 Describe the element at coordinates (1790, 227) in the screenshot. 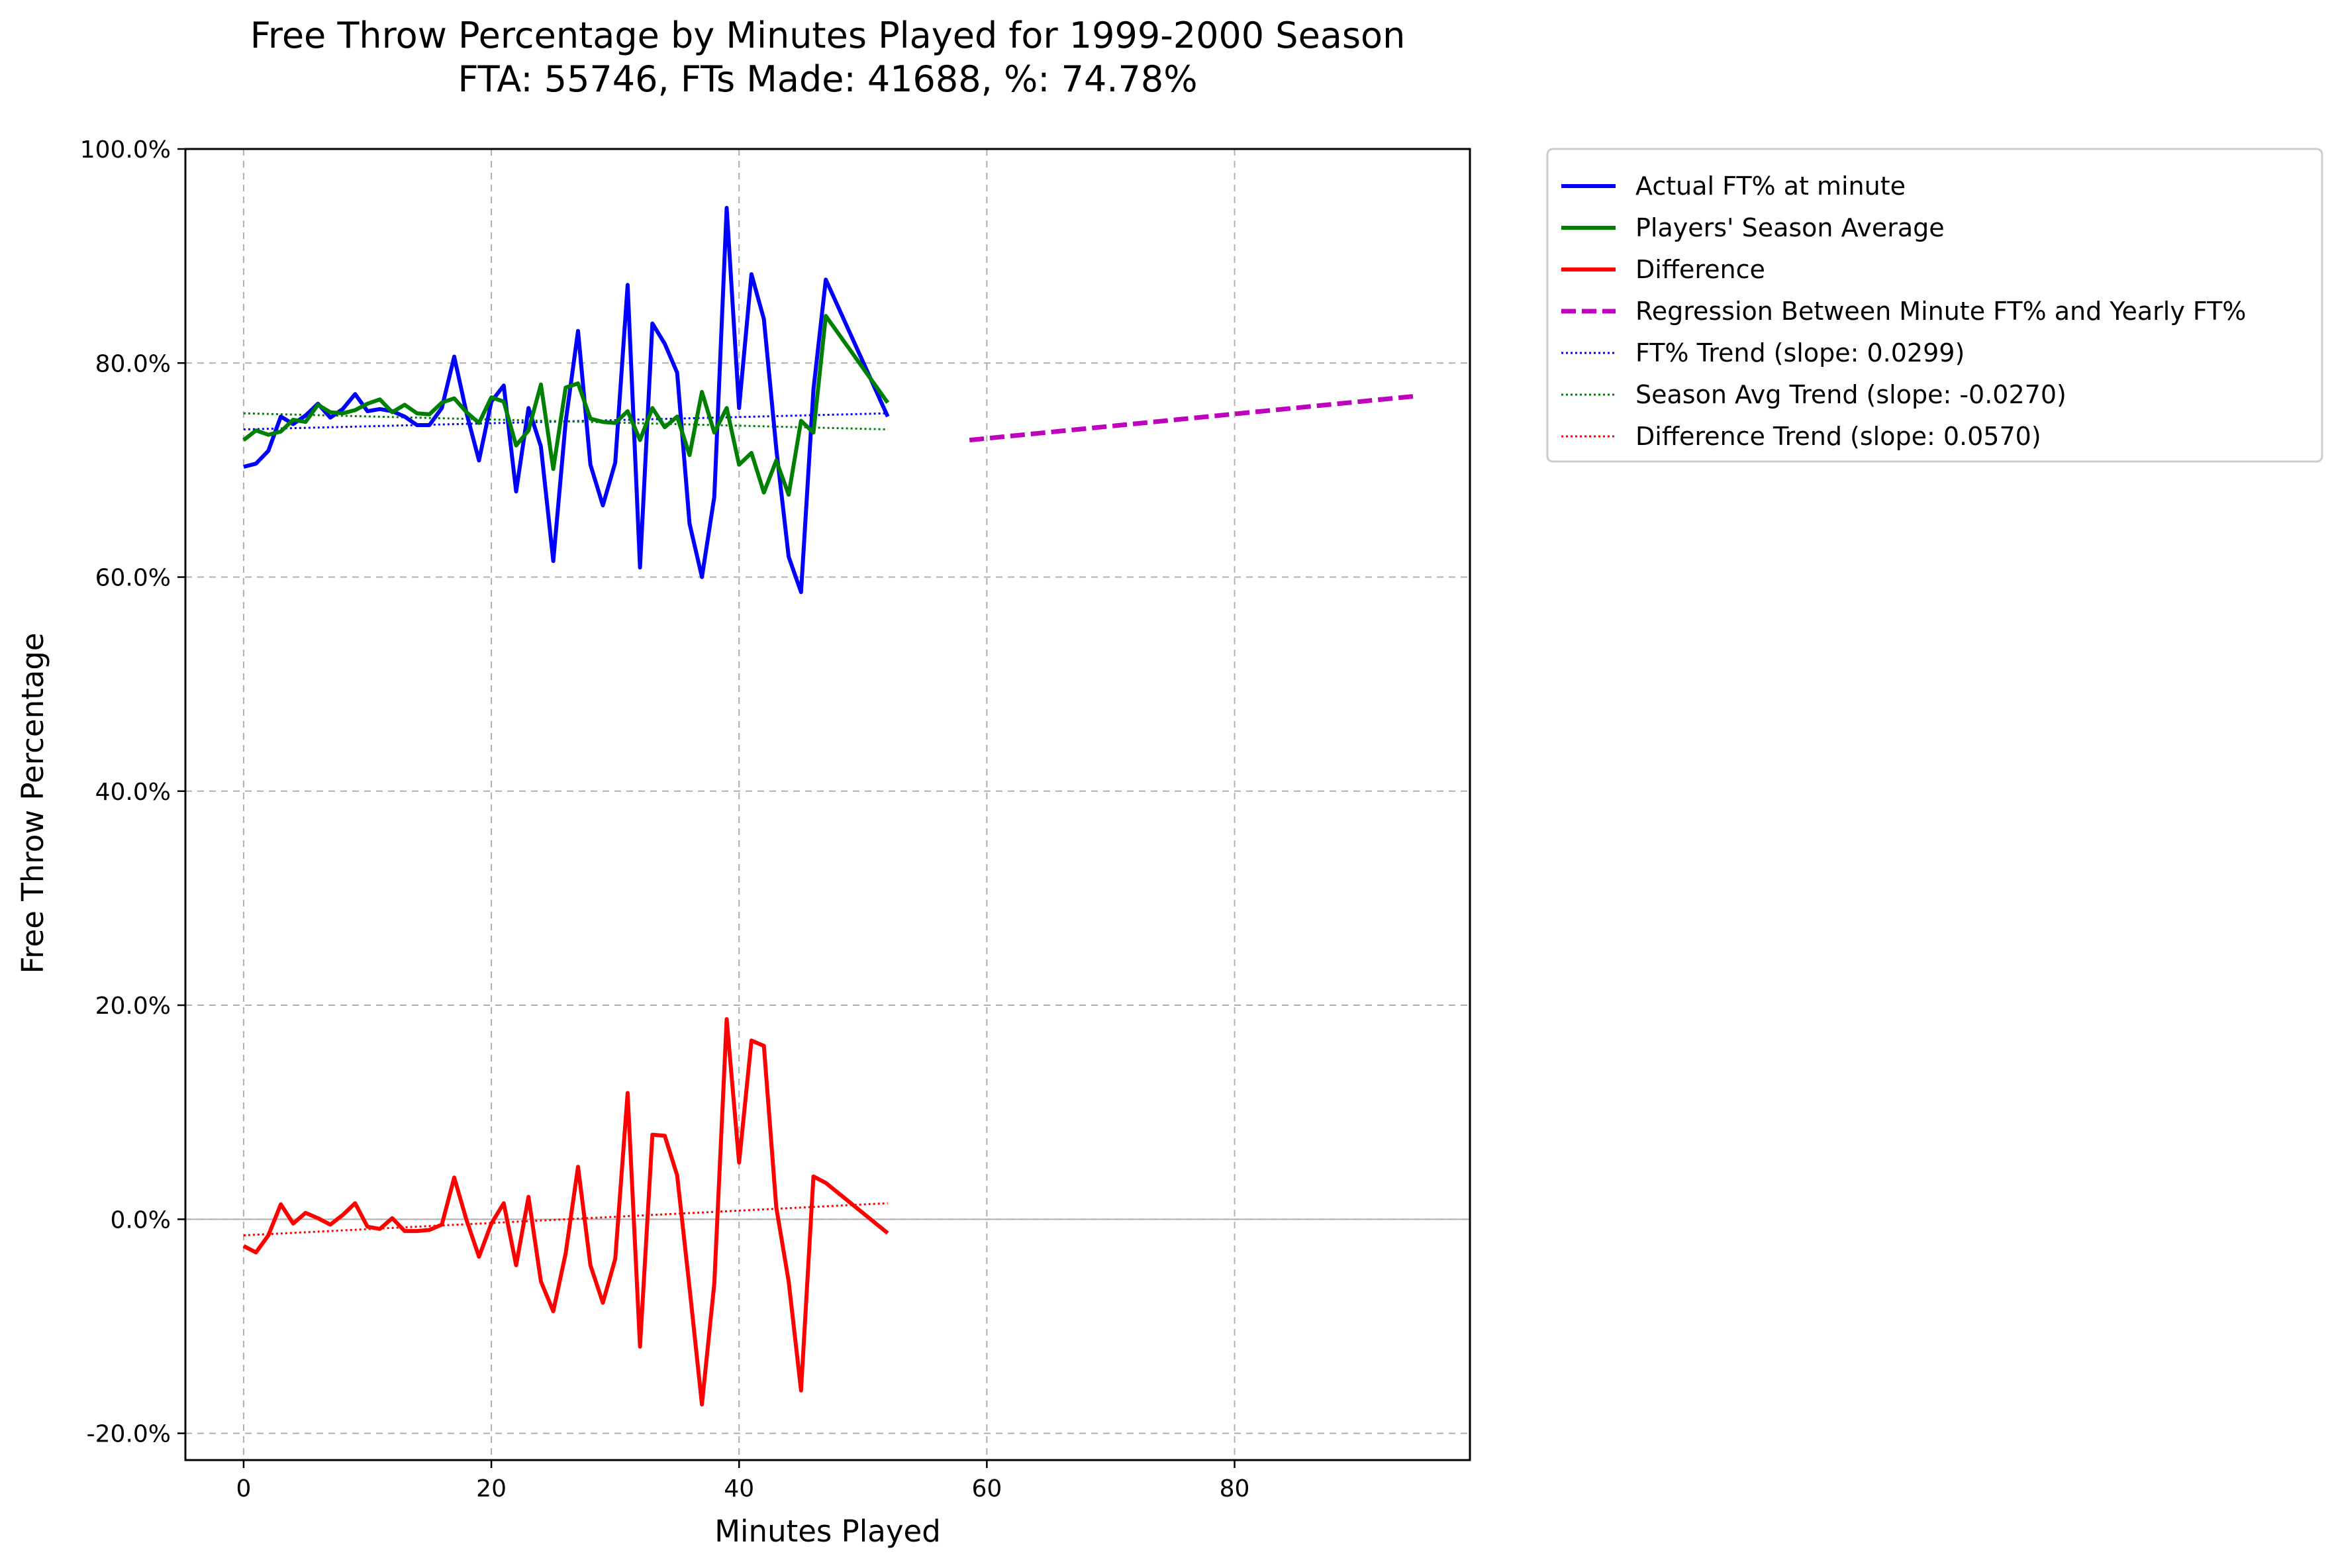

I see `legend-label-players-season-average: Players' Season Average` at that location.